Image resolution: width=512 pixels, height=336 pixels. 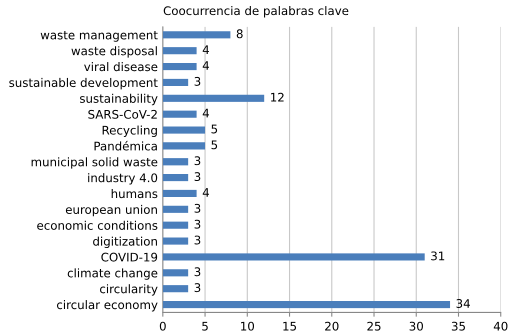 I want to click on y-tick-label: digitization, so click(x=125, y=242).